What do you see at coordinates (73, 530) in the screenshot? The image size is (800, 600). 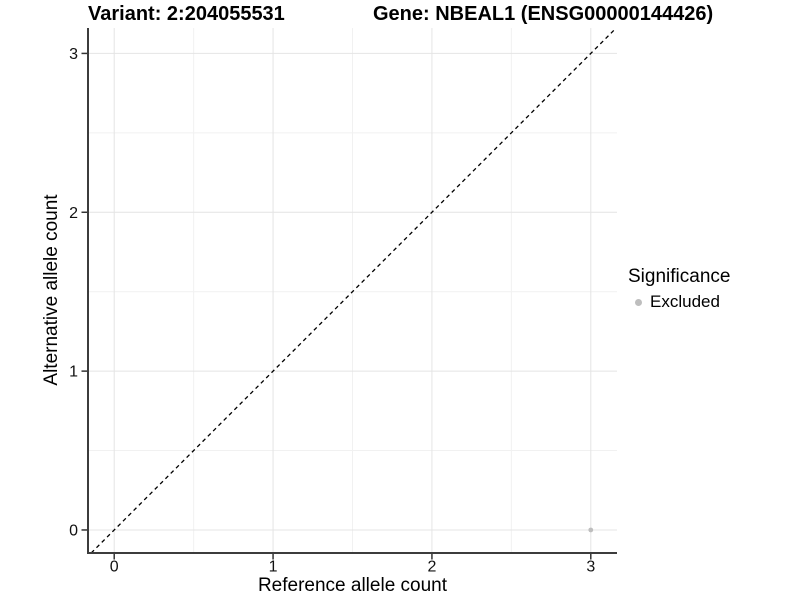 I see `y-tick-label: 0` at bounding box center [73, 530].